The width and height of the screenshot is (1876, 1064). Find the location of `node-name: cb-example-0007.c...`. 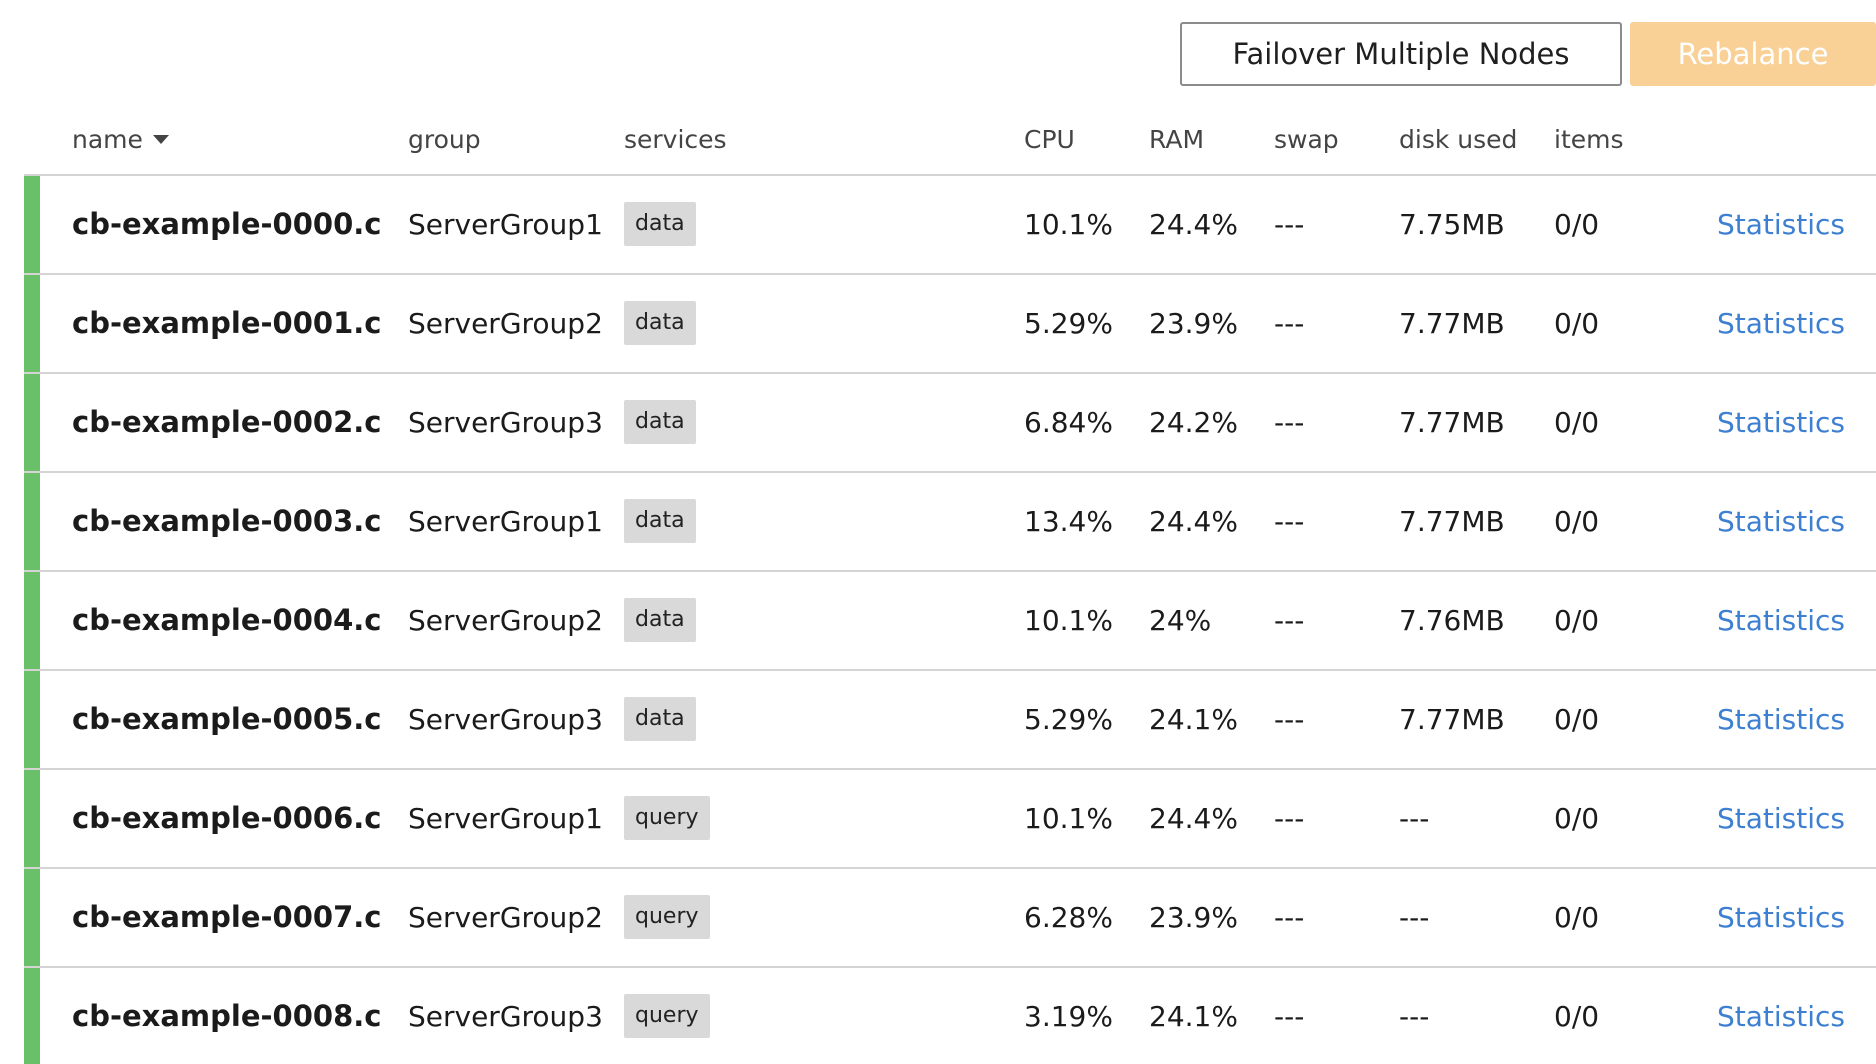

node-name: cb-example-0007.c... is located at coordinates (227, 917).